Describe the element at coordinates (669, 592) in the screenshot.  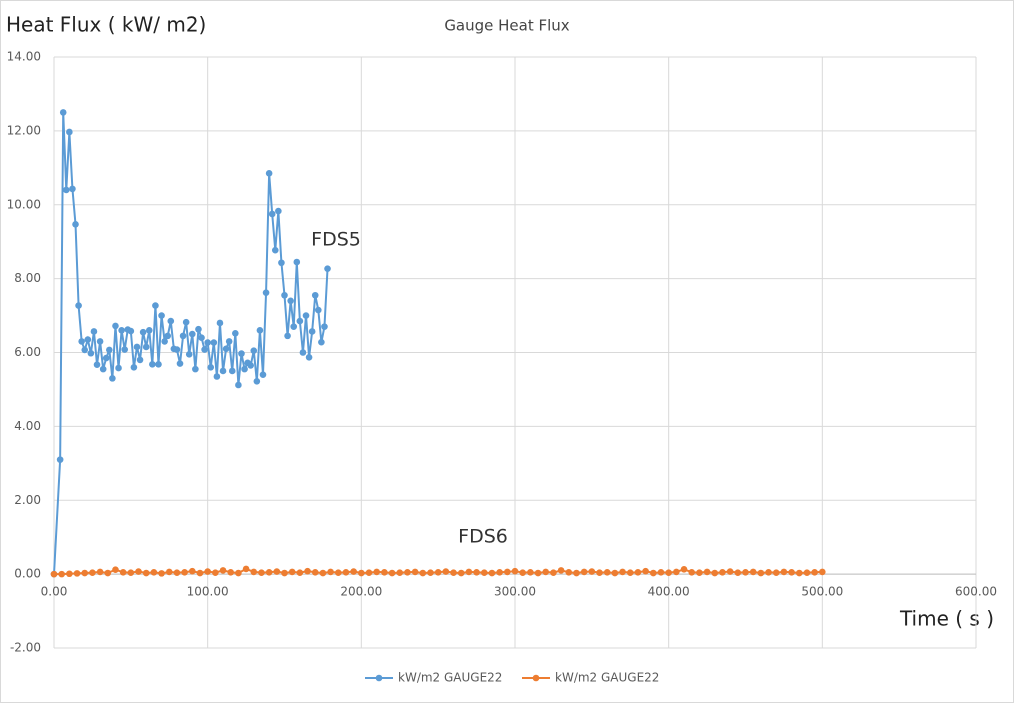
I see `x-tick-label: 400.00` at that location.